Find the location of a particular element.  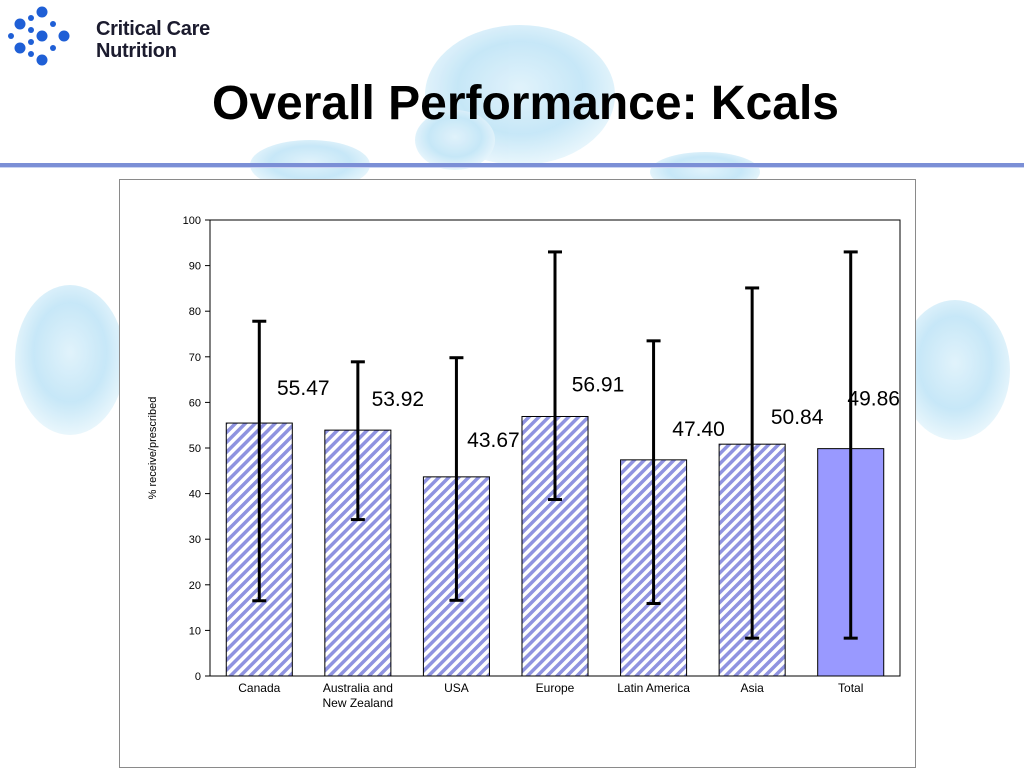

data-label: 49.86 is located at coordinates (873, 399).